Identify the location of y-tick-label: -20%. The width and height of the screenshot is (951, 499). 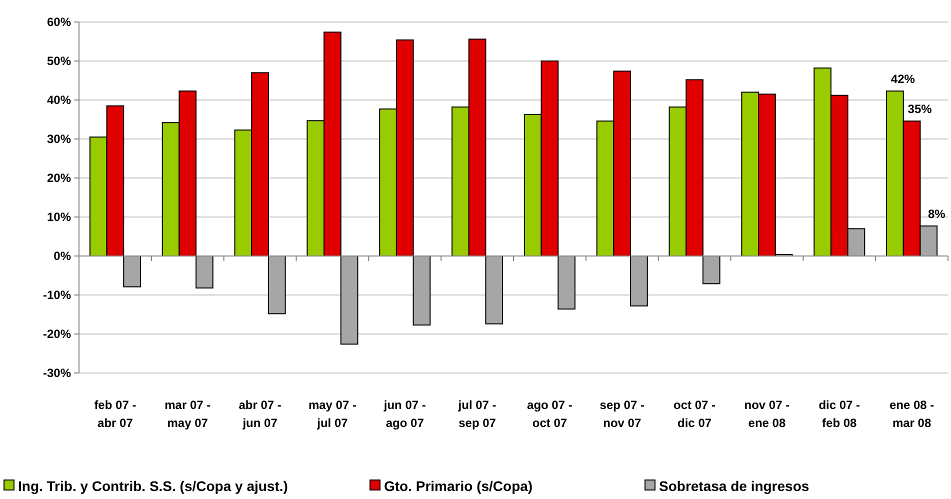
(57, 334).